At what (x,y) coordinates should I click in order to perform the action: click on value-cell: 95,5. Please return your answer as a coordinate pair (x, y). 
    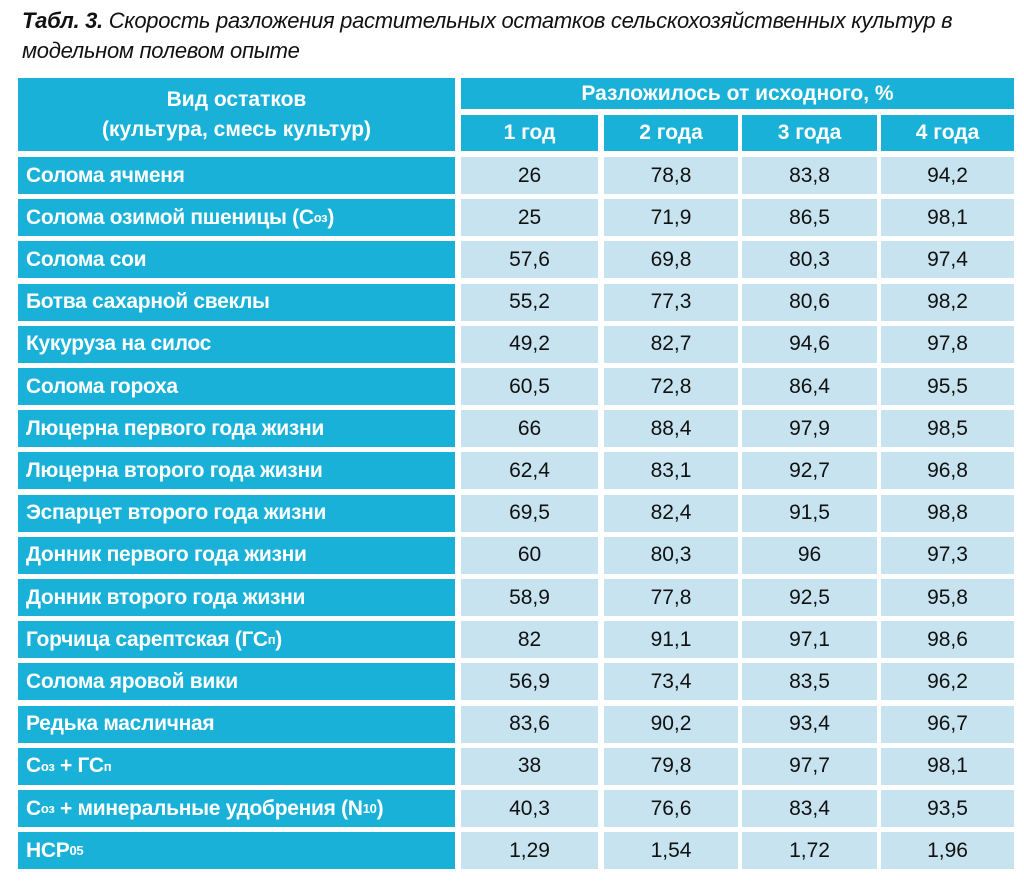
    Looking at the image, I should click on (947, 386).